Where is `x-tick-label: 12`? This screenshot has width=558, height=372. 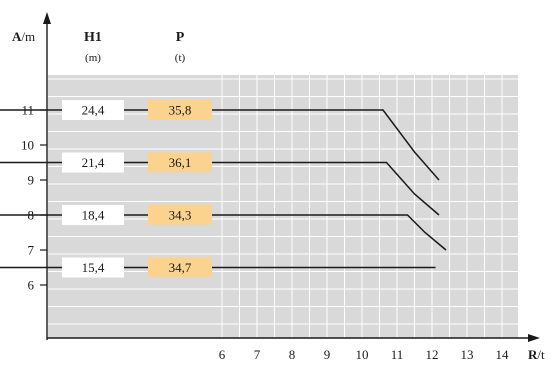
x-tick-label: 12 is located at coordinates (432, 354).